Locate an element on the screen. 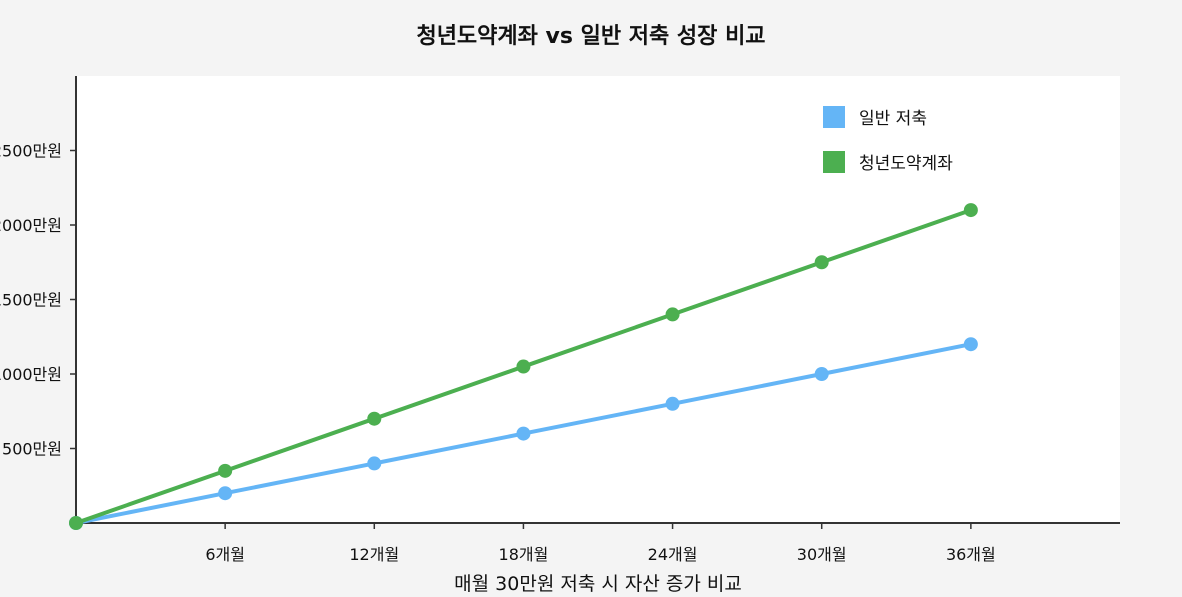  y-tick-label: 2000만원 is located at coordinates (31, 225).